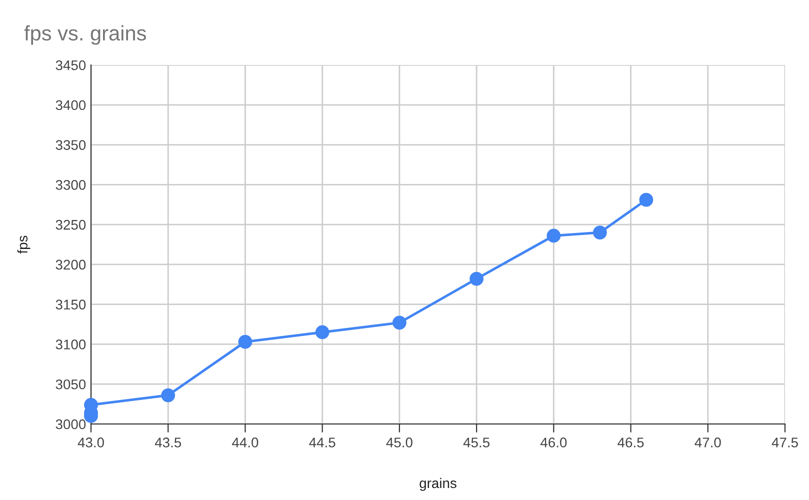  I want to click on y-tick-label: 3150, so click(71, 305).